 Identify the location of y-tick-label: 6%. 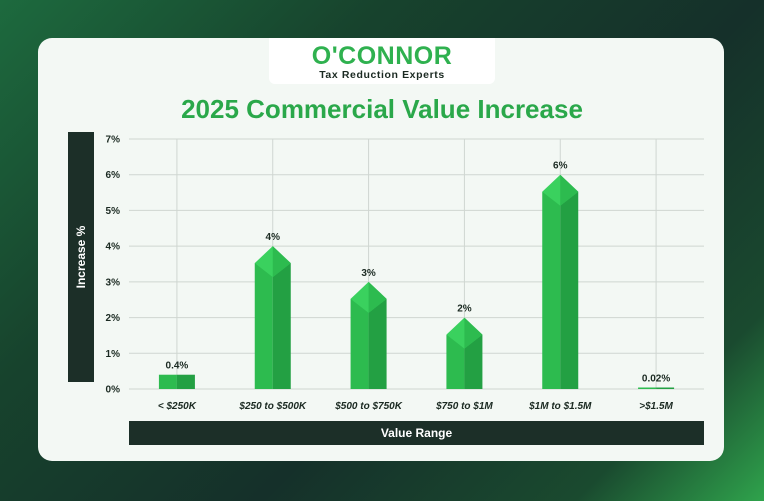
(113, 175).